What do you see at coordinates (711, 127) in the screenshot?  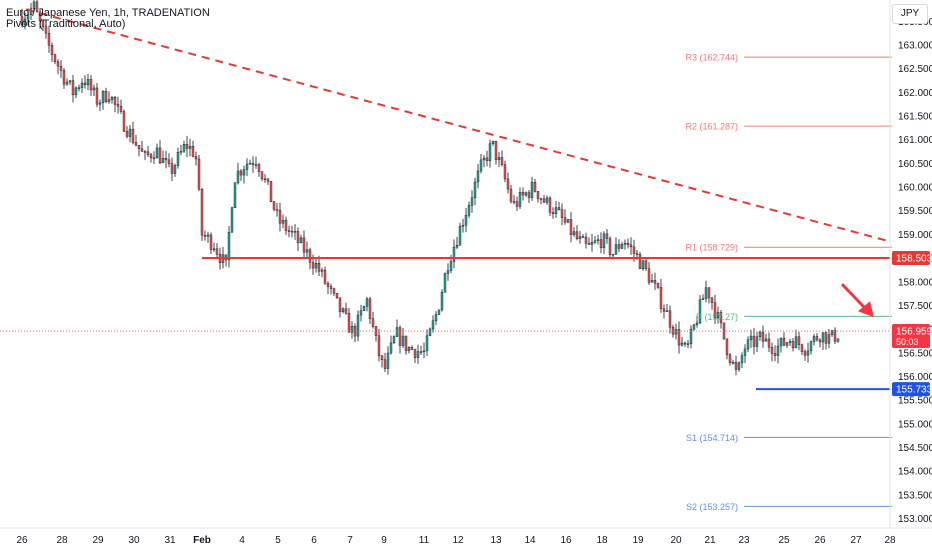 I see `pivot-label: R2 (161.287)` at bounding box center [711, 127].